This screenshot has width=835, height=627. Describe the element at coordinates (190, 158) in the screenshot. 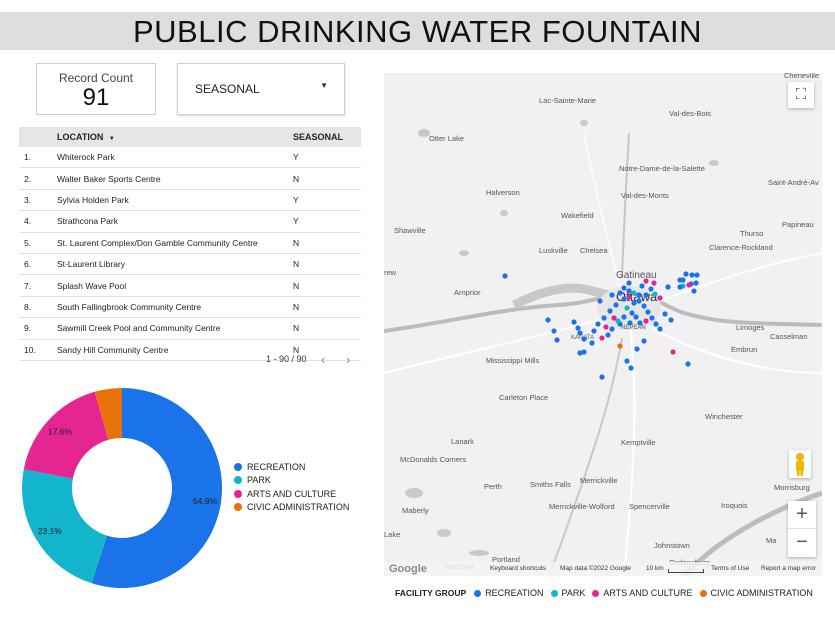

I see `table-row: 1. Whiterock Park Y` at that location.